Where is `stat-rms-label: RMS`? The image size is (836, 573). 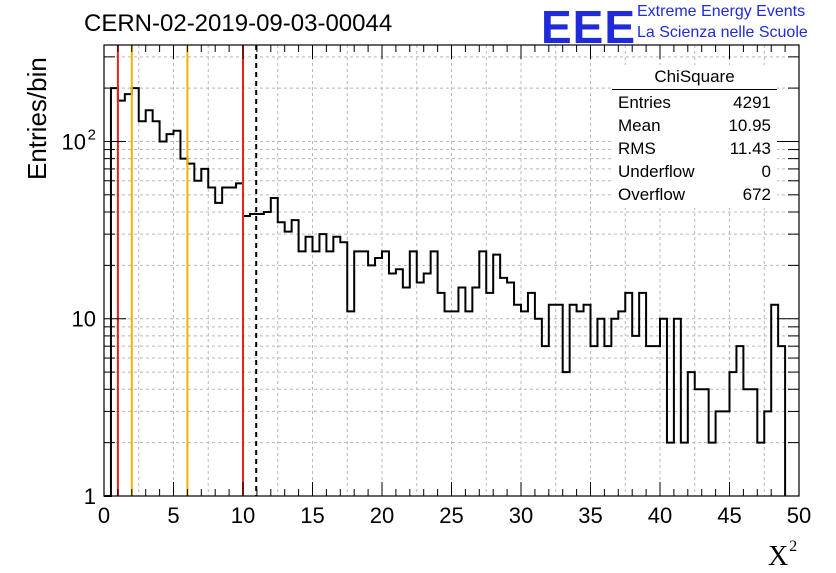
stat-rms-label: RMS is located at coordinates (637, 148).